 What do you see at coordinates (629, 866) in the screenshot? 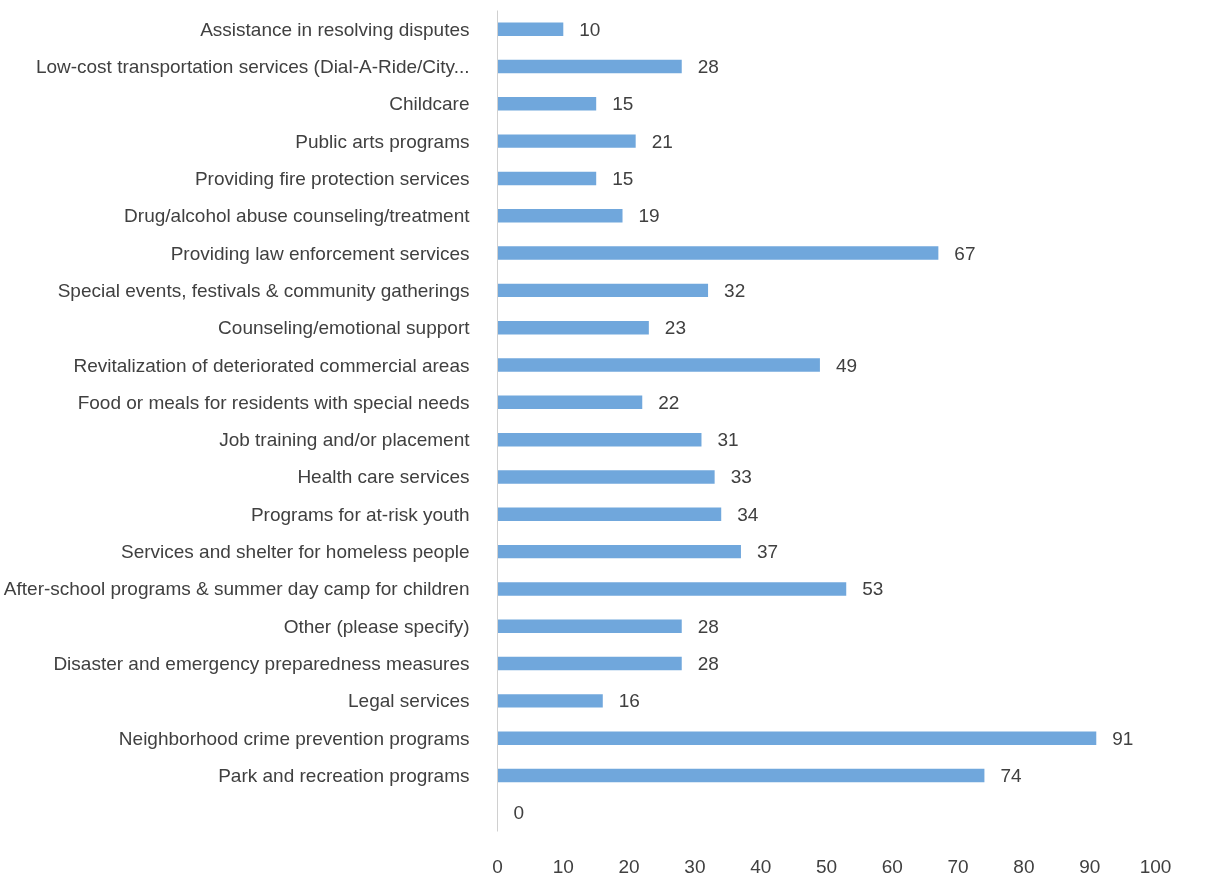
I see `x-tick-label: 20` at bounding box center [629, 866].